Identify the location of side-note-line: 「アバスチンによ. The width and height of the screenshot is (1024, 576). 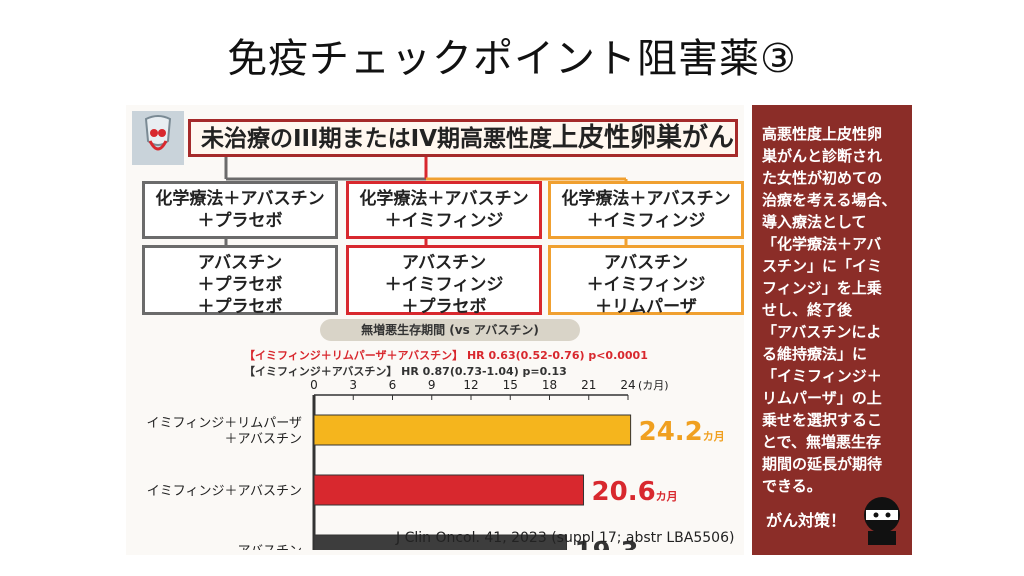
(822, 332).